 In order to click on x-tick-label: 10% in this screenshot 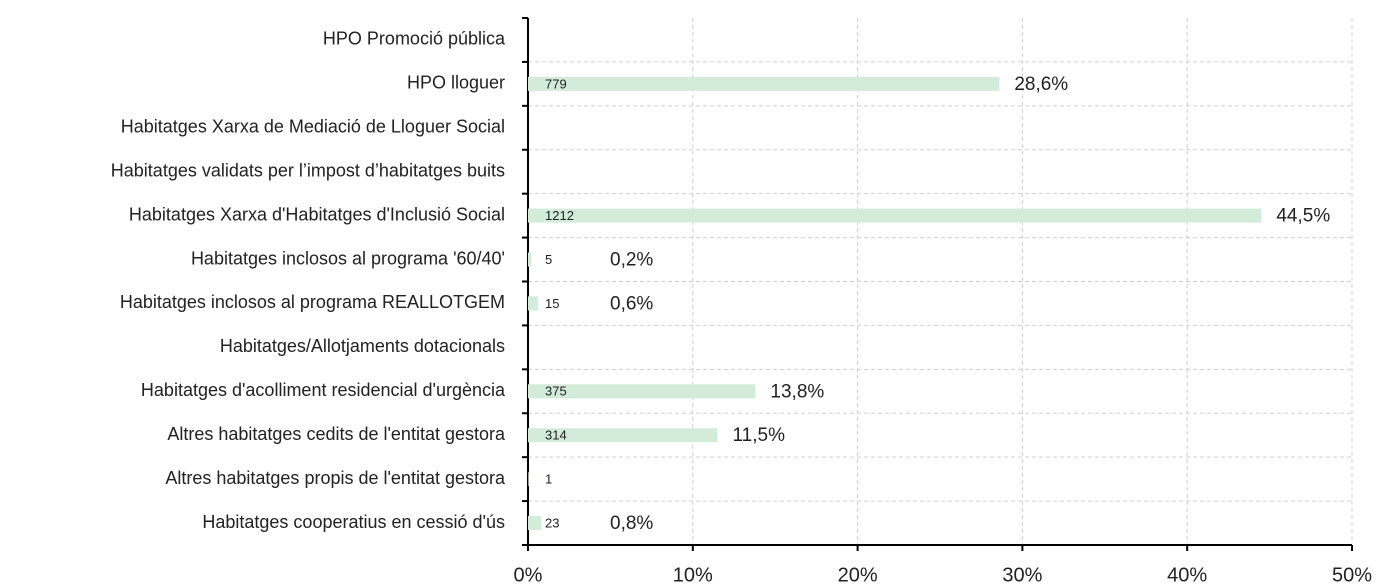, I will do `click(693, 575)`.